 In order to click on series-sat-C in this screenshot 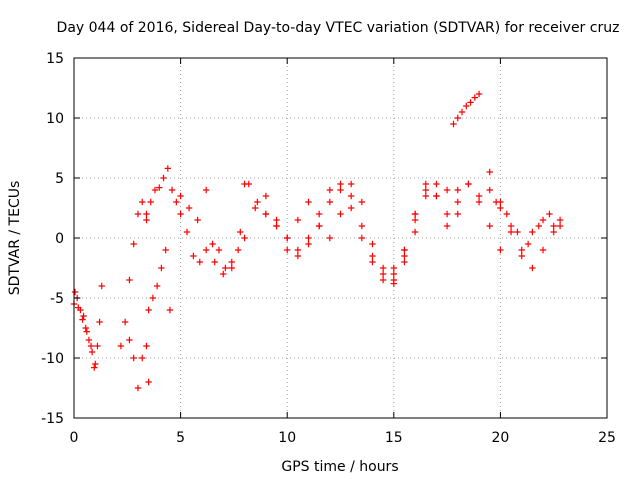, I will do `click(195, 218)`.